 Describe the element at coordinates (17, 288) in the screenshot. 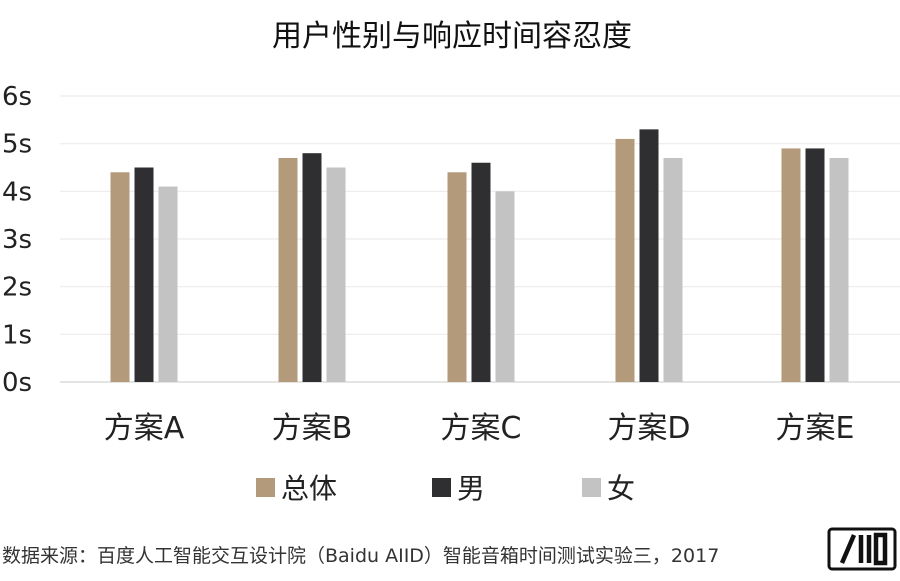

I see `y-tick-label: 2s` at that location.